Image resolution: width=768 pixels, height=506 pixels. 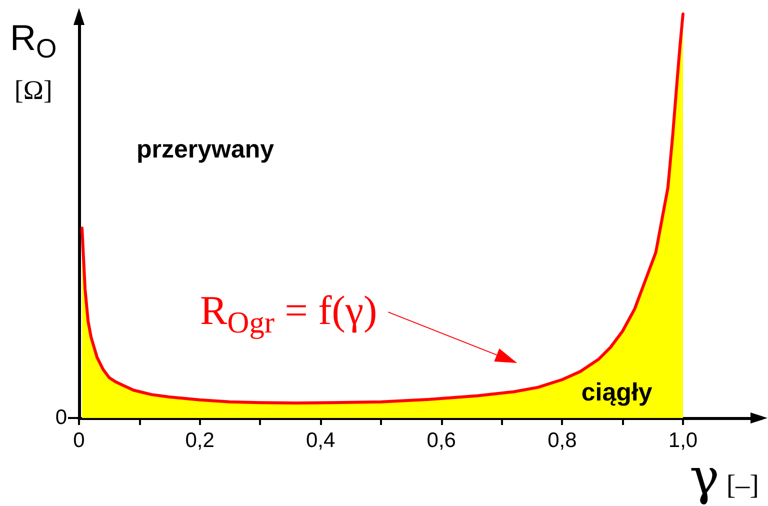 What do you see at coordinates (199, 440) in the screenshot?
I see `x-tick-label: 0,2` at bounding box center [199, 440].